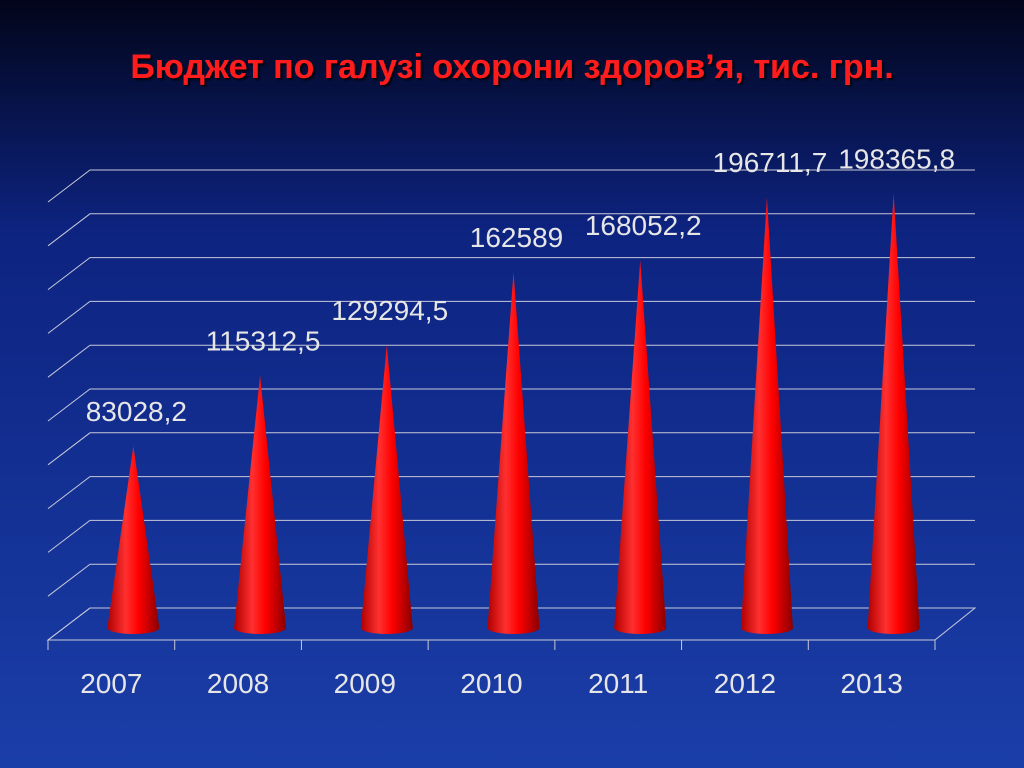 This screenshot has height=768, width=1024. Describe the element at coordinates (871, 683) in the screenshot. I see `x-tick-label: 2013` at that location.